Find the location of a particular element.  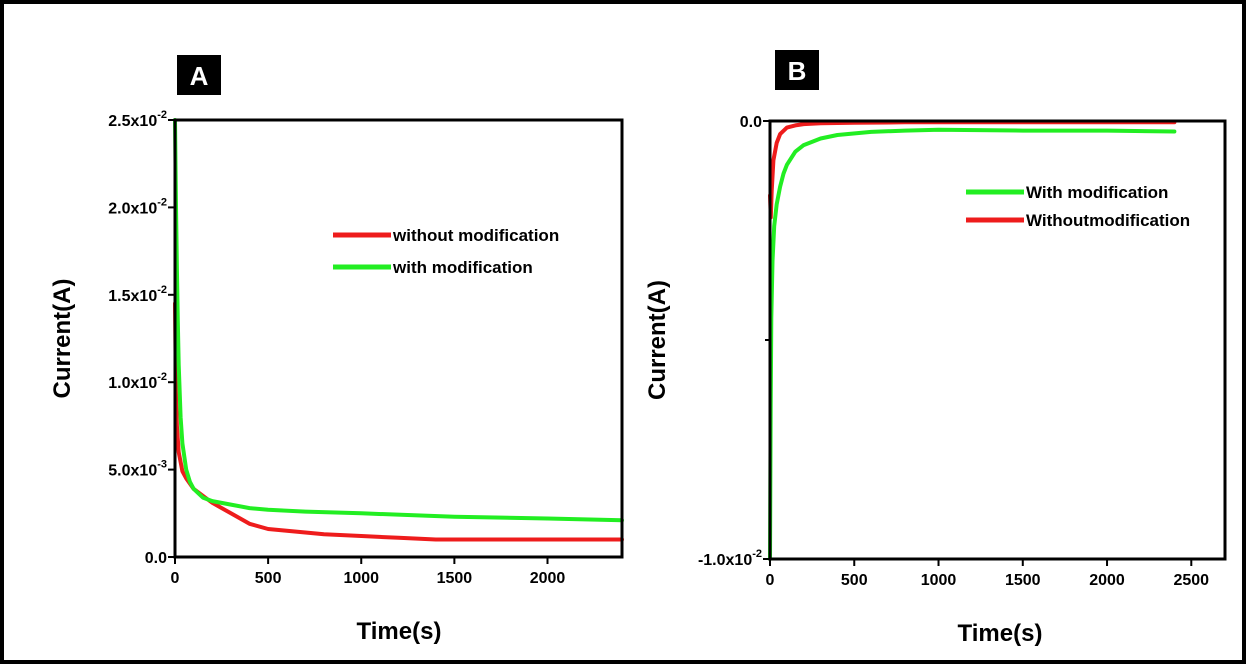

panel-a-xtick-label: 0 is located at coordinates (175, 578).